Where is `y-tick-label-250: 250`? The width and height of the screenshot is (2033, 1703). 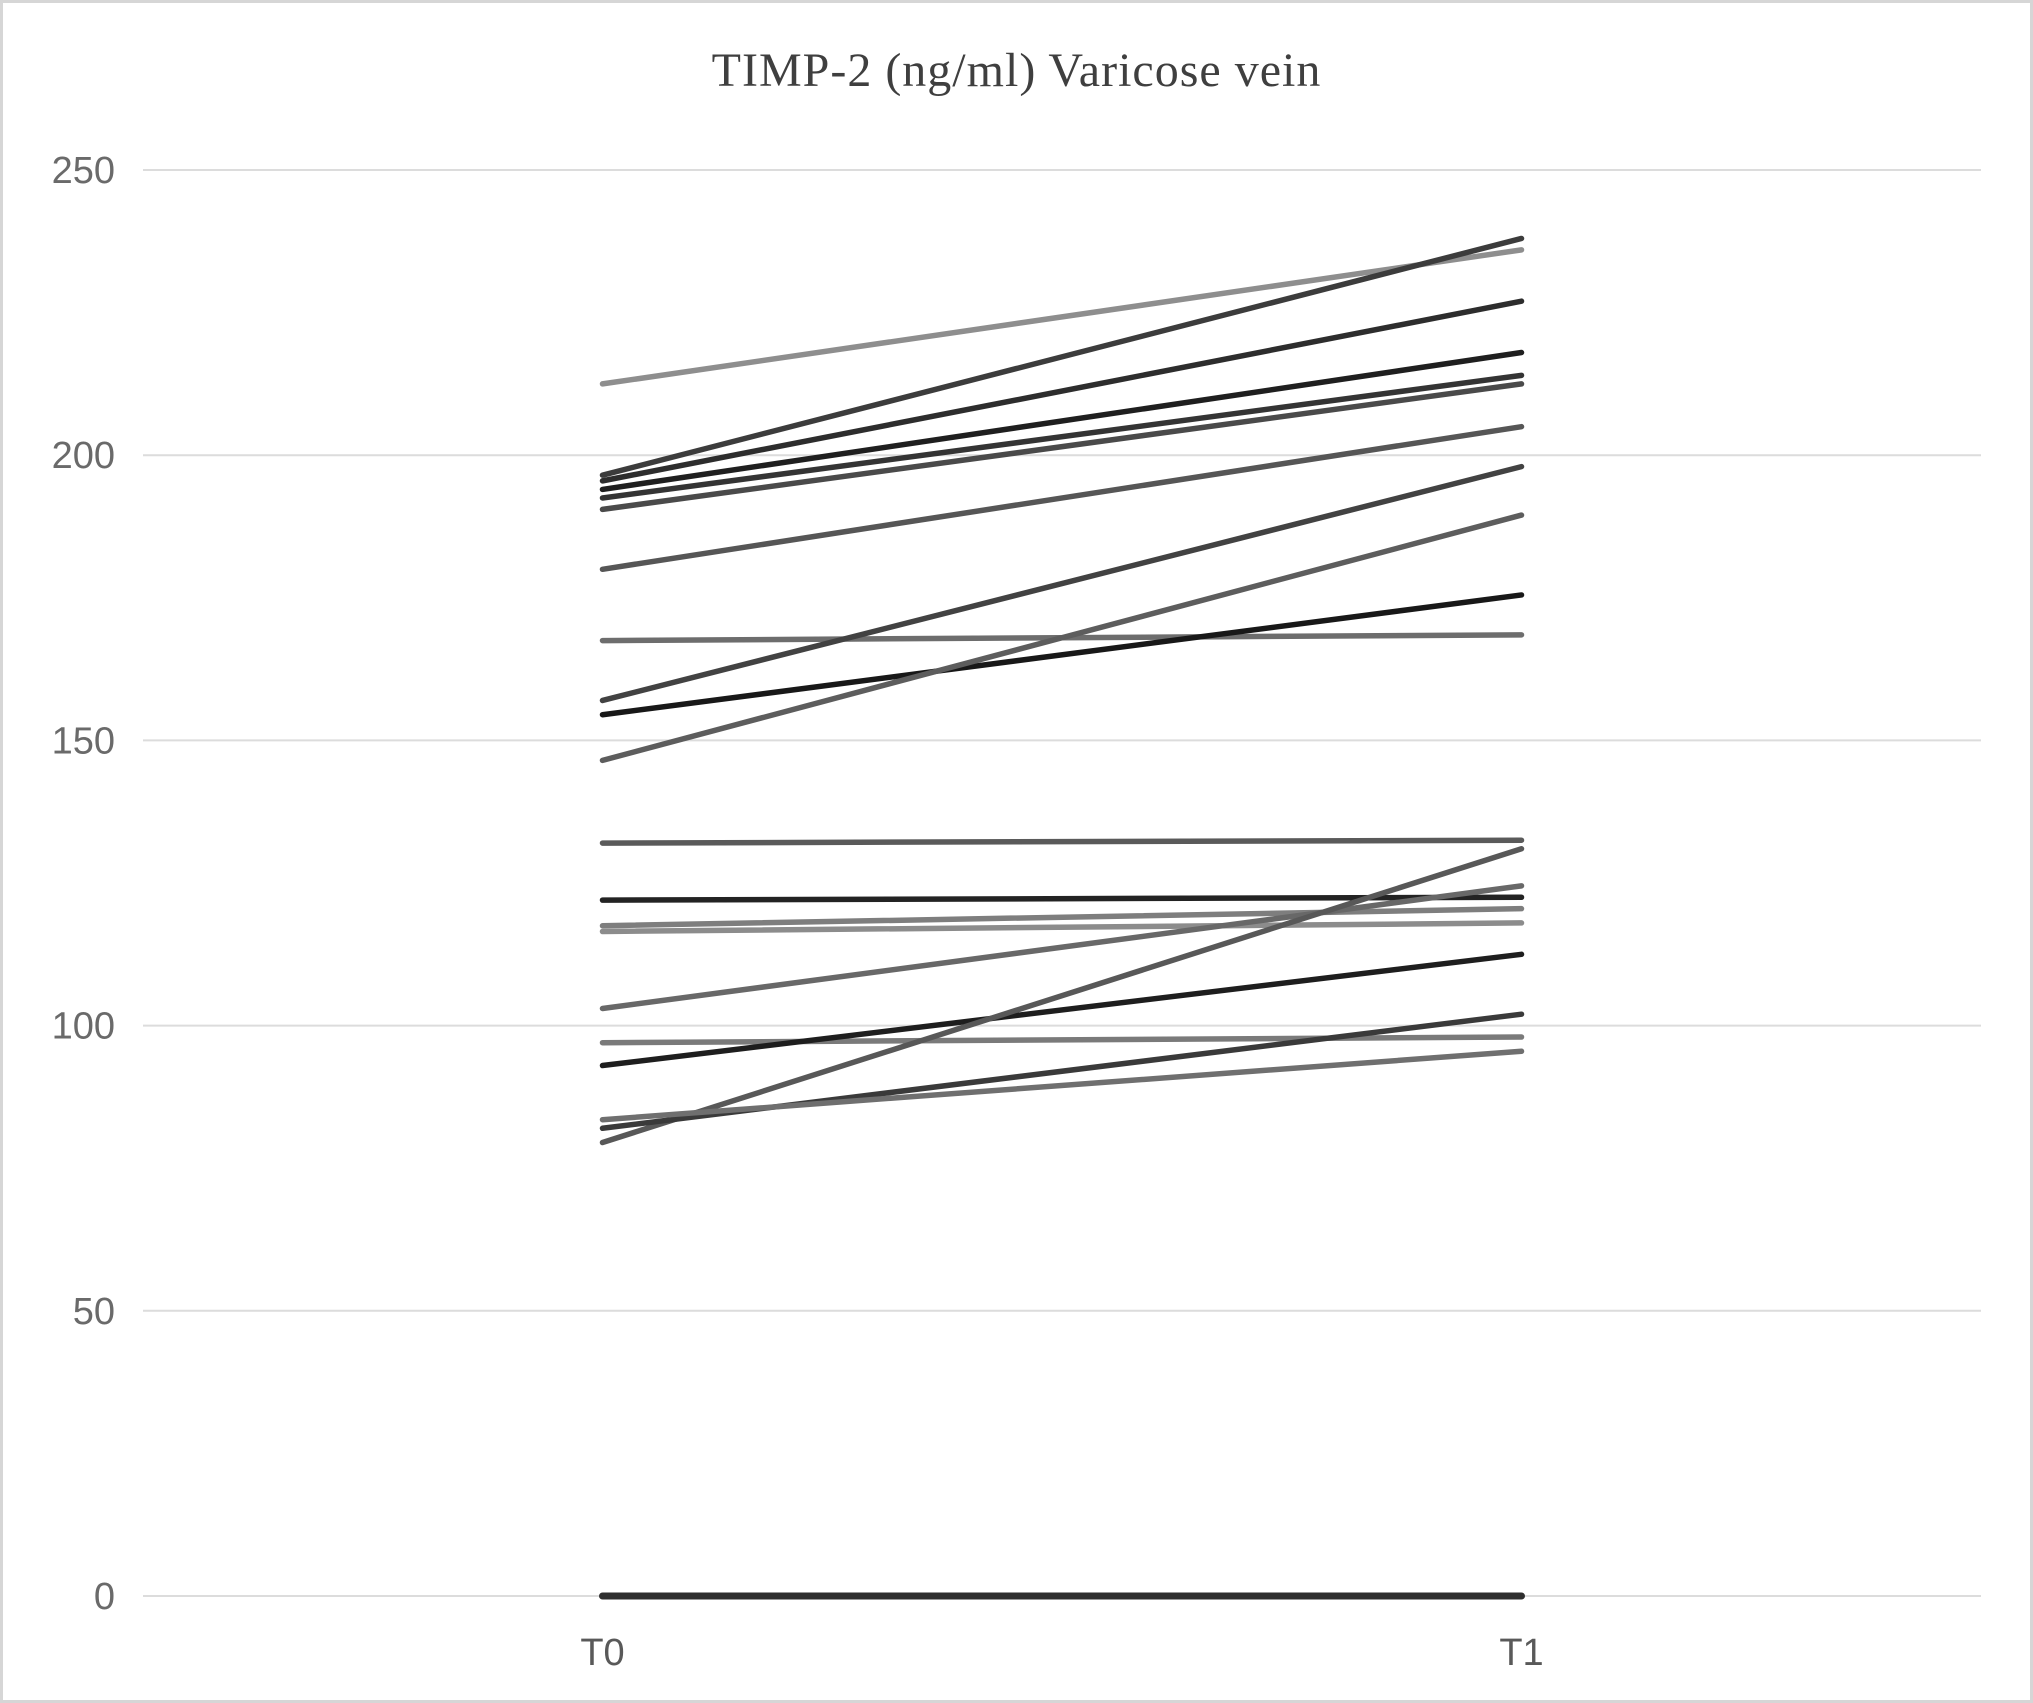
y-tick-label-250: 250 is located at coordinates (83, 171).